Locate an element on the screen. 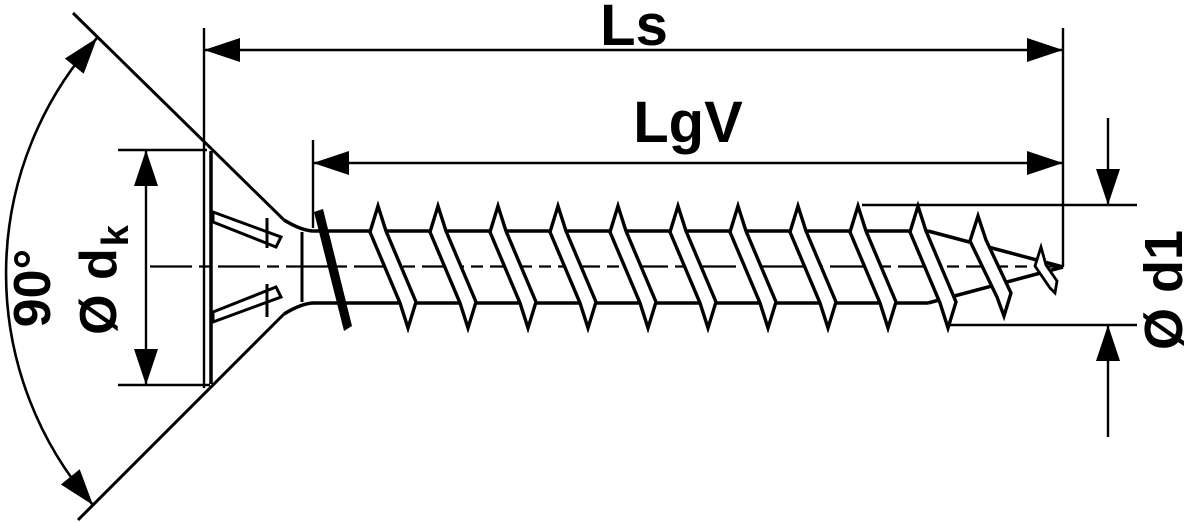  label-head-diameter-prefix: Ø d is located at coordinates (99, 291).